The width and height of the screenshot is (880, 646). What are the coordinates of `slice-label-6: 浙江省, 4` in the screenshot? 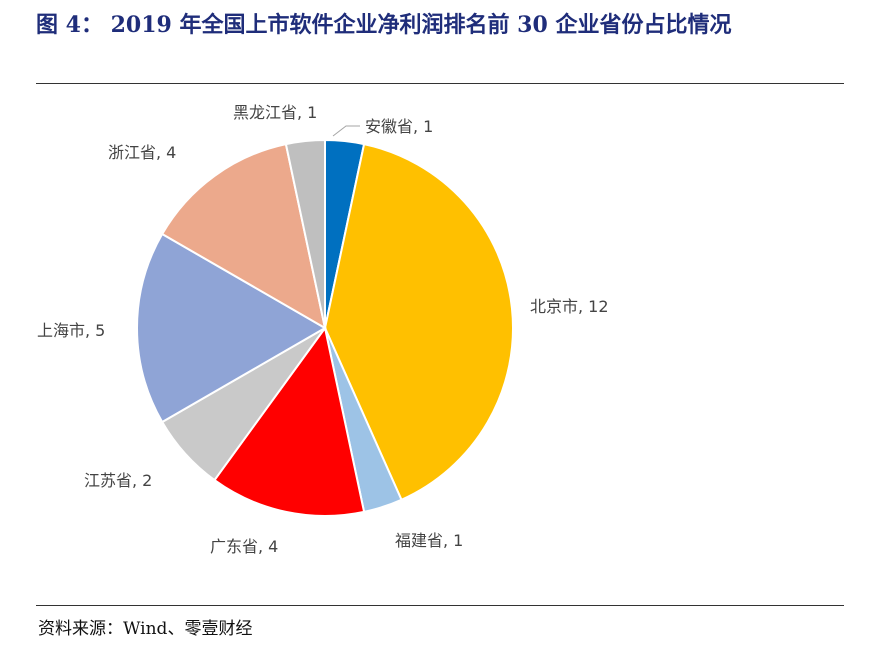 It's located at (142, 152).